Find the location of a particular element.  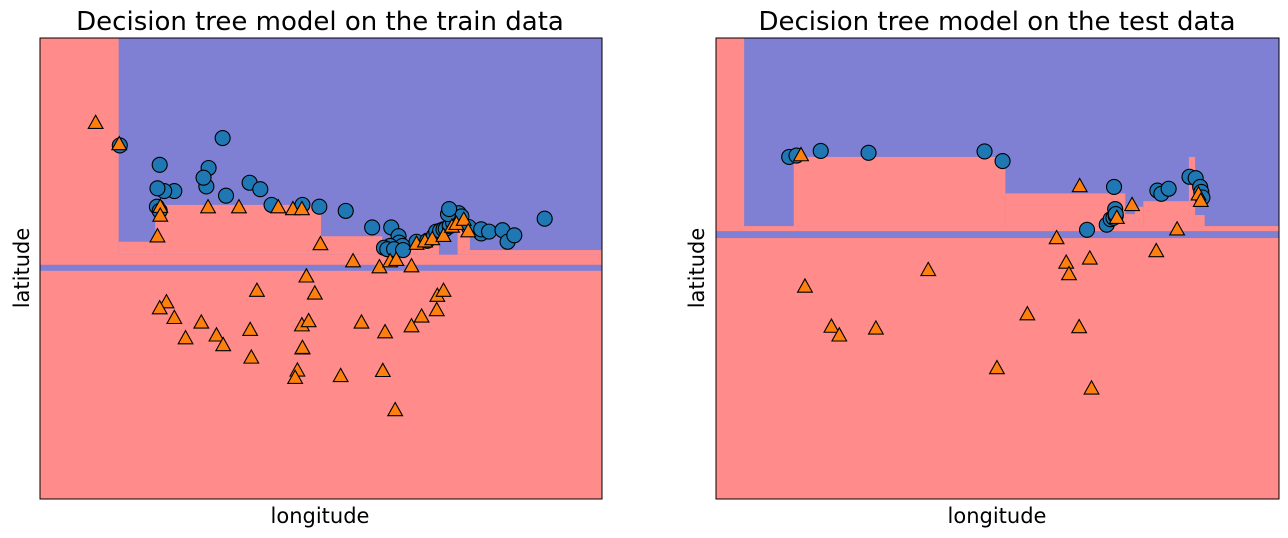

test-x-axis-label: longitude is located at coordinates (997, 516).